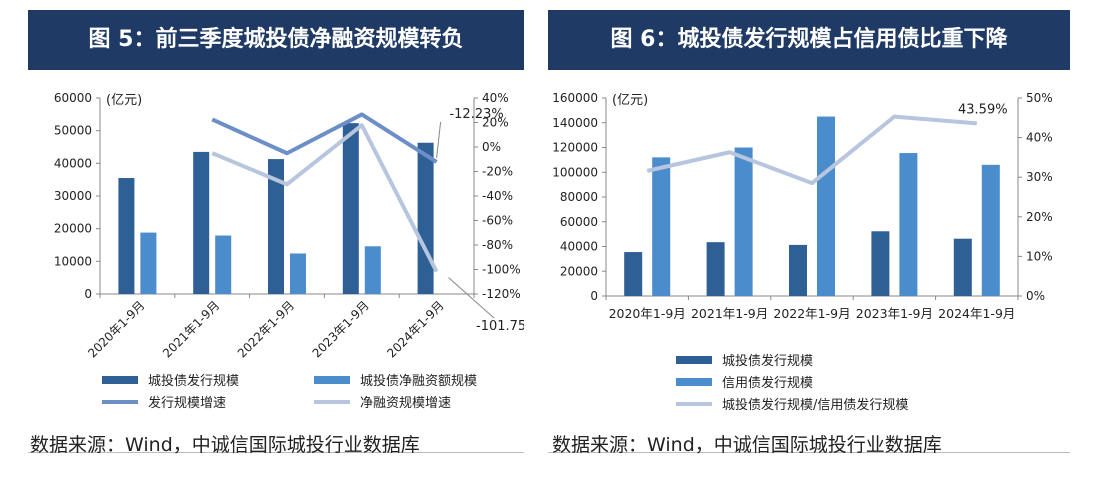 The width and height of the screenshot is (1120, 478). Describe the element at coordinates (491, 147) in the screenshot. I see `c1-right-tick-label: 0%` at that location.